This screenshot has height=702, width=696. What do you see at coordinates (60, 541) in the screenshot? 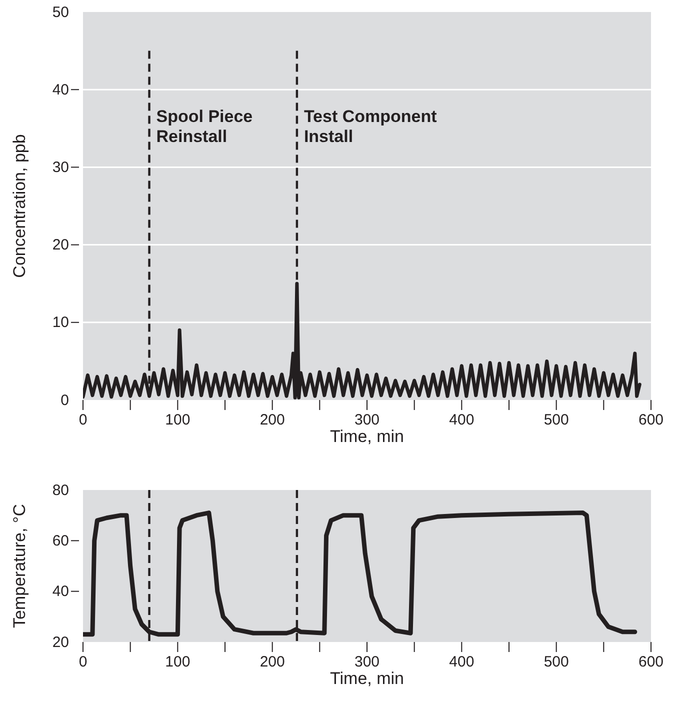
I see `y-tick-label: 60` at bounding box center [60, 541].